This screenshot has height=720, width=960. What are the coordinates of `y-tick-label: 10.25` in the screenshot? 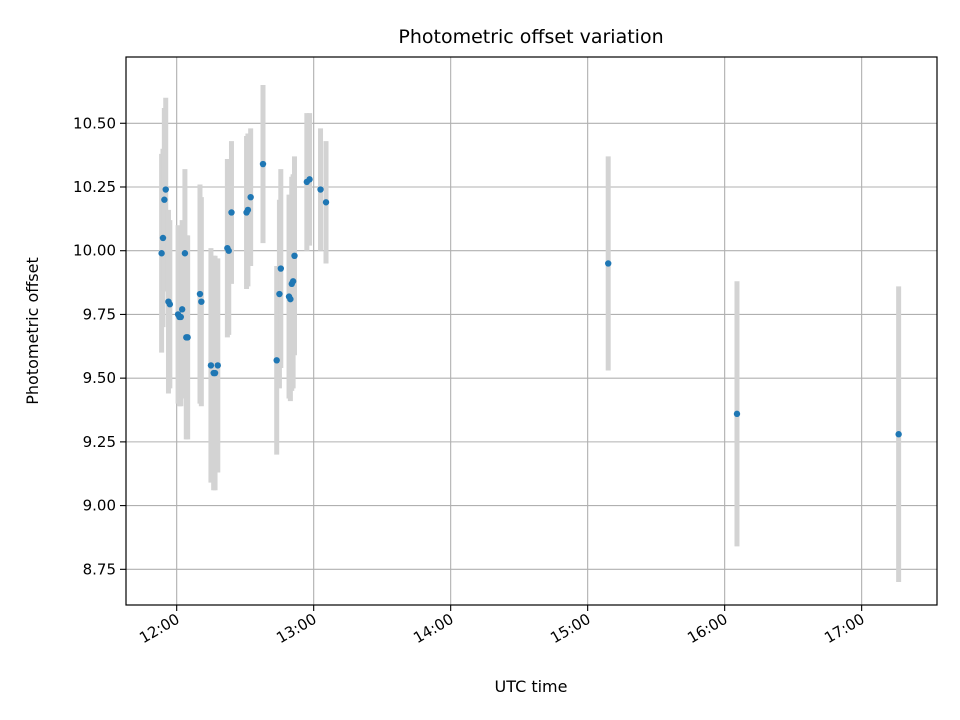 It's located at (94, 187).